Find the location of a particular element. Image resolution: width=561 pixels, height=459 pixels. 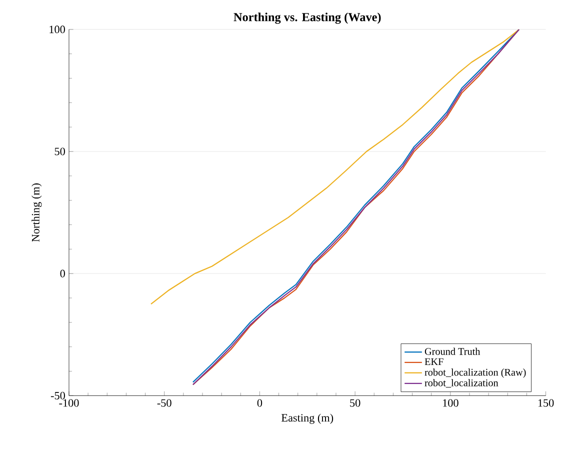

legend-label: robot_localization is located at coordinates (461, 383).